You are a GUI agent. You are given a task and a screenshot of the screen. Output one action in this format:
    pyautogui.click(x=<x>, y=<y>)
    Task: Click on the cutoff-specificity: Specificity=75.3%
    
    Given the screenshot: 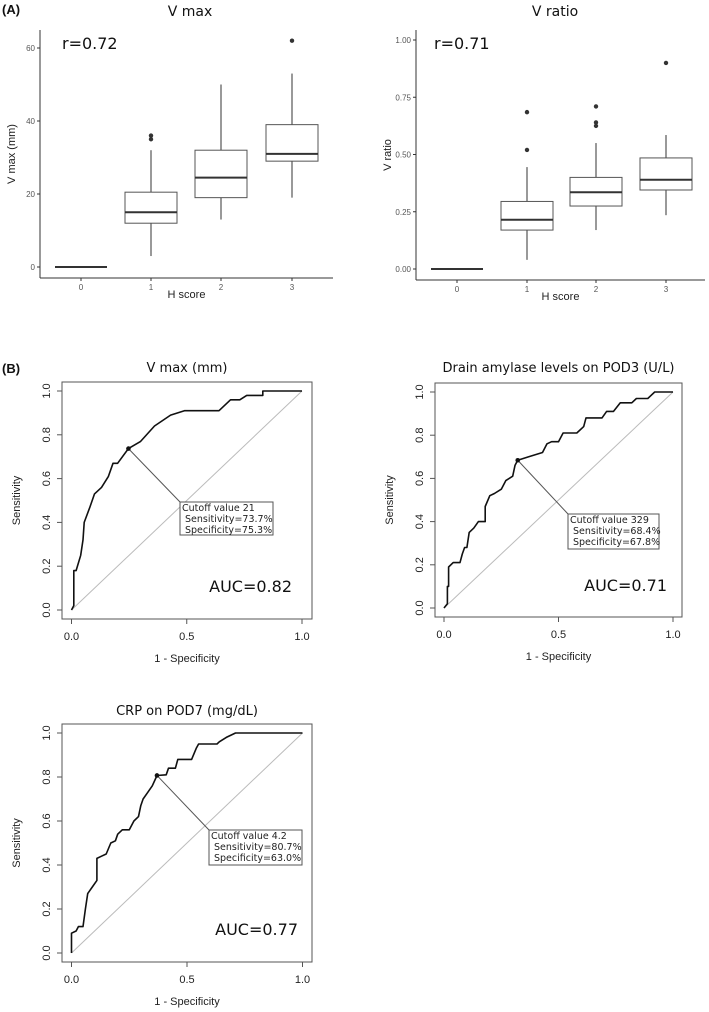 What is the action you would take?
    pyautogui.click(x=228, y=530)
    